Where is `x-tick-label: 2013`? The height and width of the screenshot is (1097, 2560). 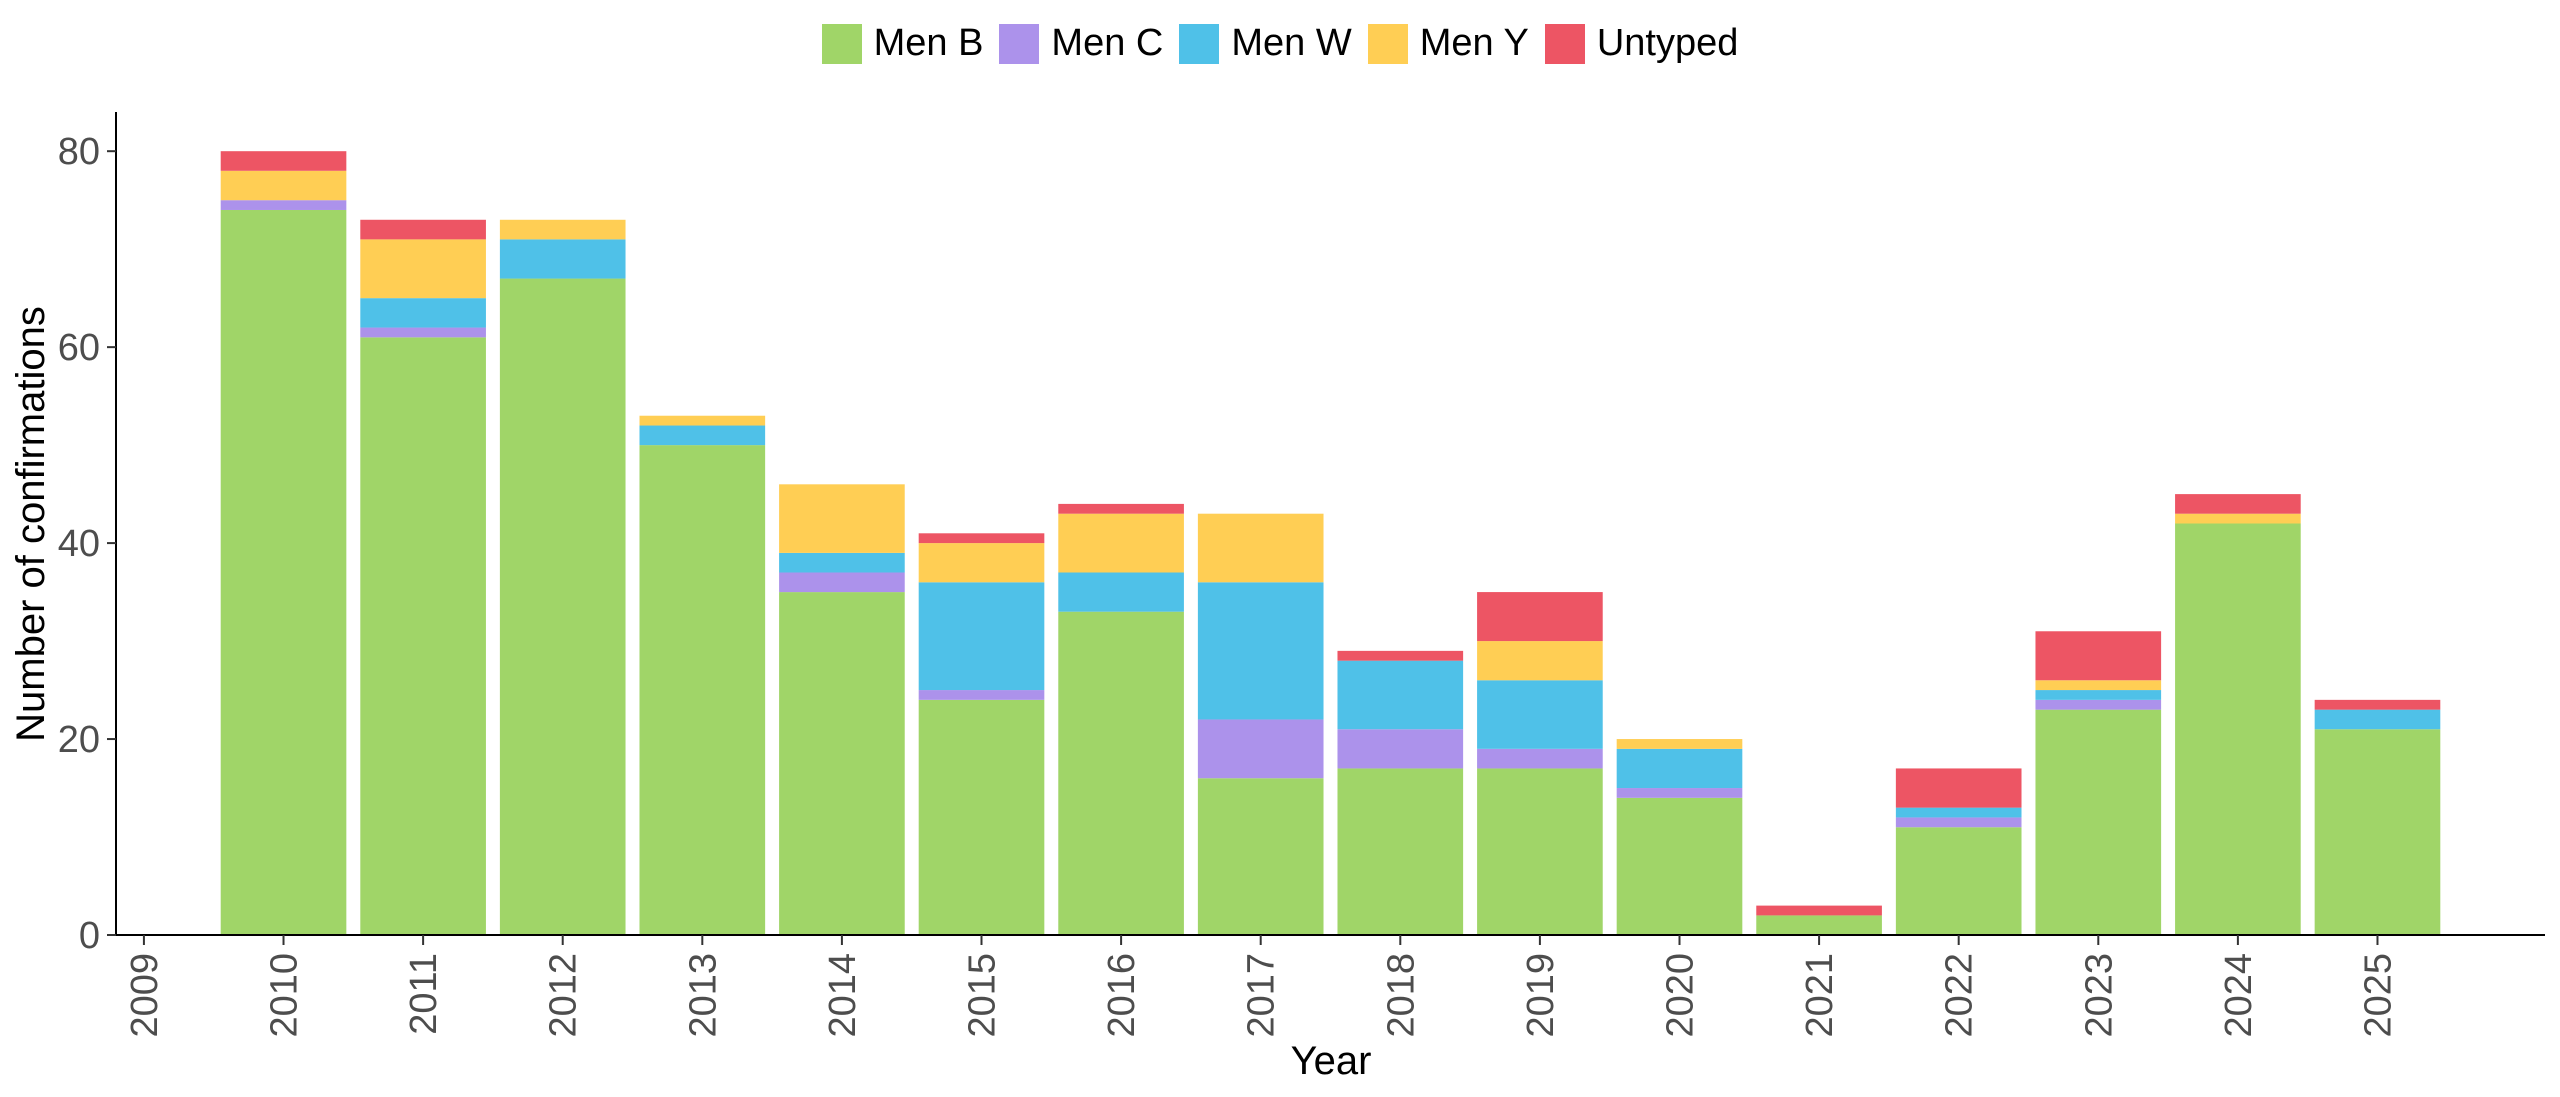 x-tick-label: 2013 is located at coordinates (703, 995).